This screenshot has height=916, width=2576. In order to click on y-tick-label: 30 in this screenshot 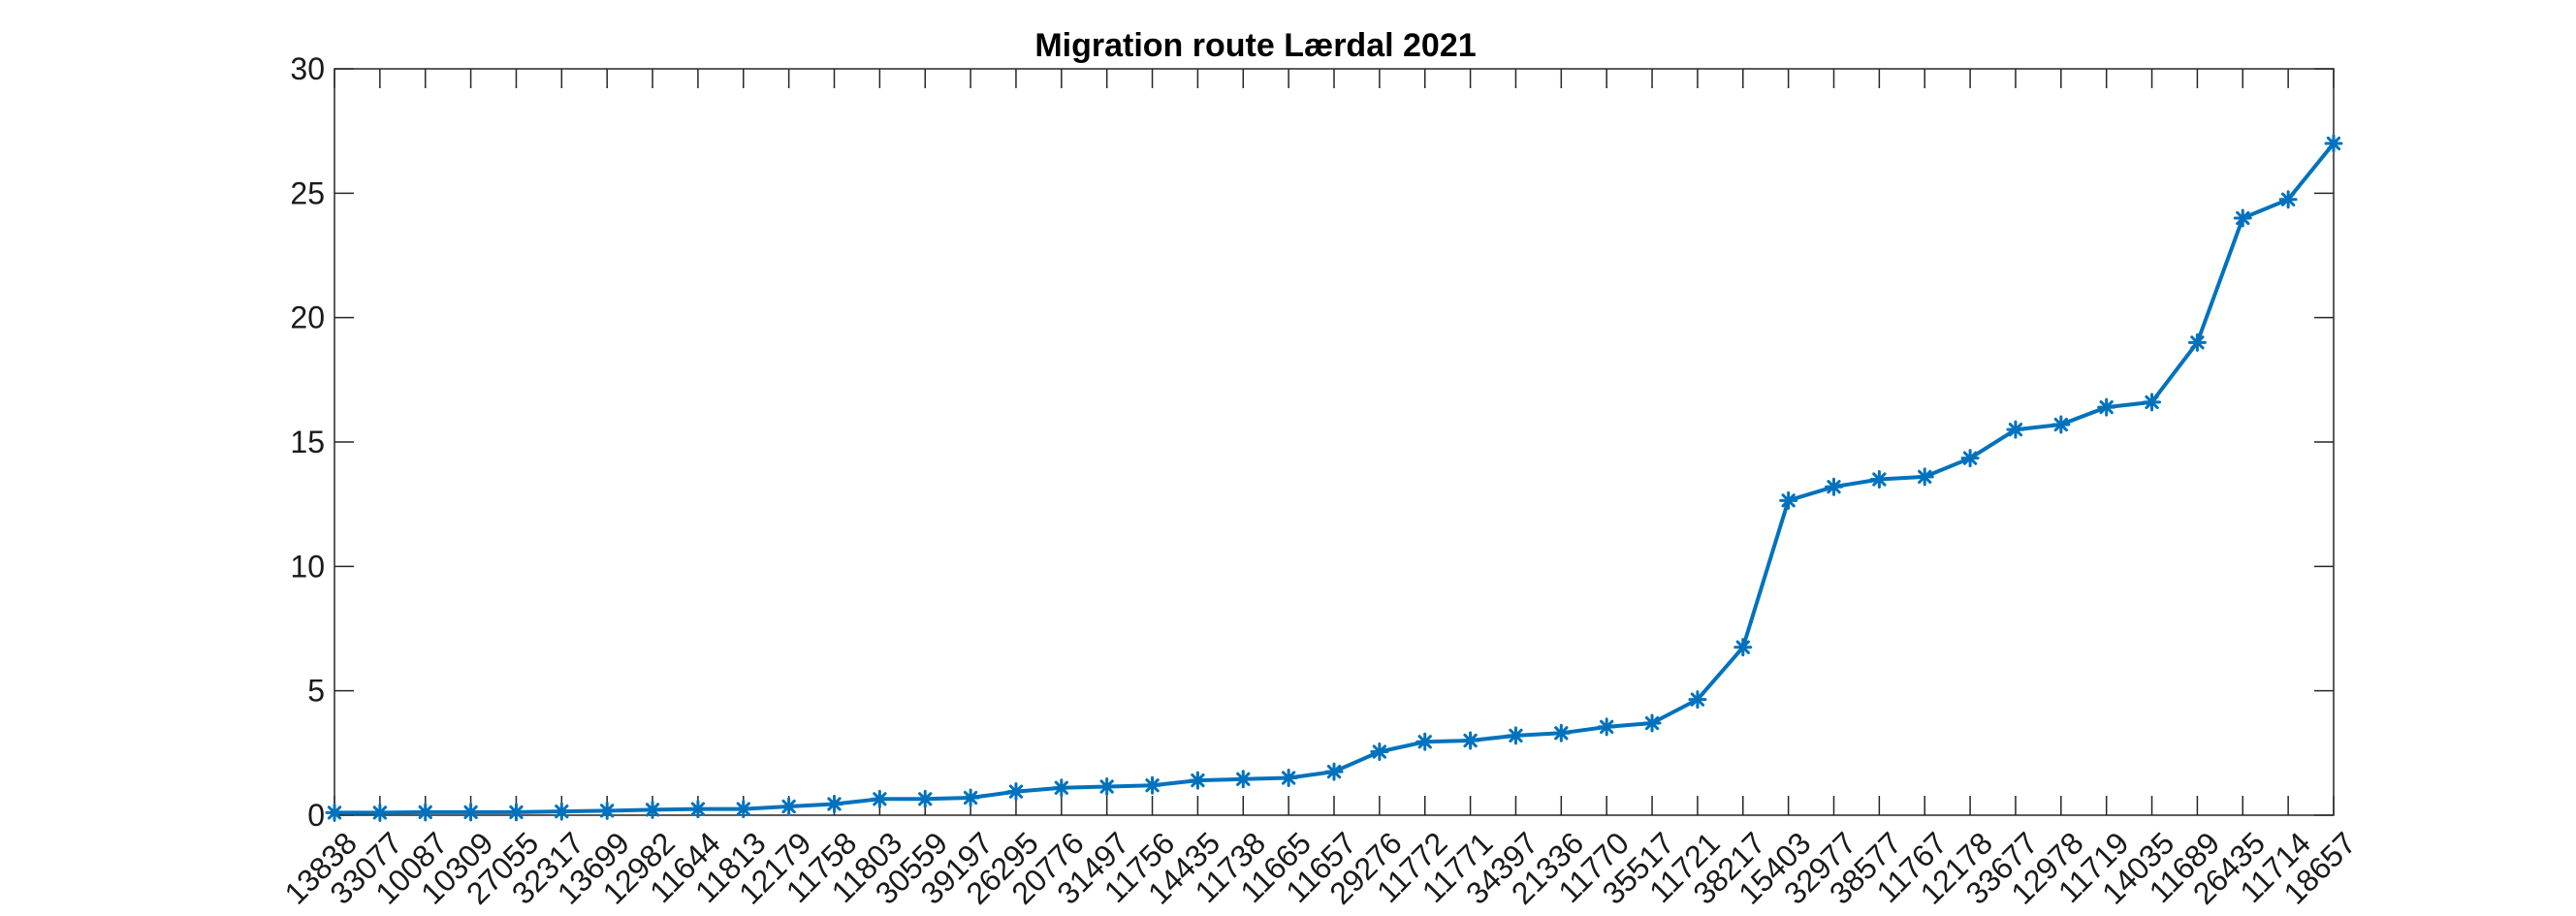, I will do `click(308, 68)`.